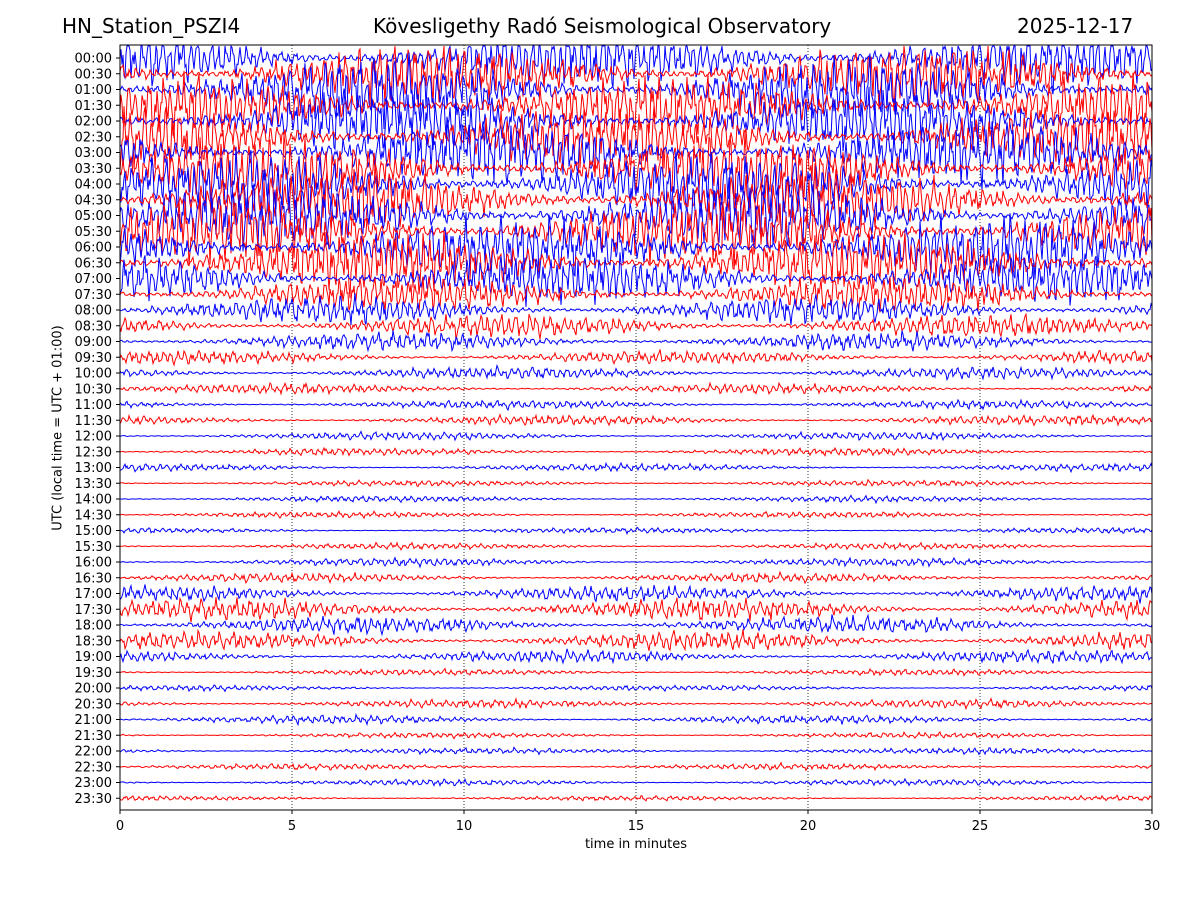 The height and width of the screenshot is (900, 1200). I want to click on y-tick-label: 13:30, so click(93, 484).